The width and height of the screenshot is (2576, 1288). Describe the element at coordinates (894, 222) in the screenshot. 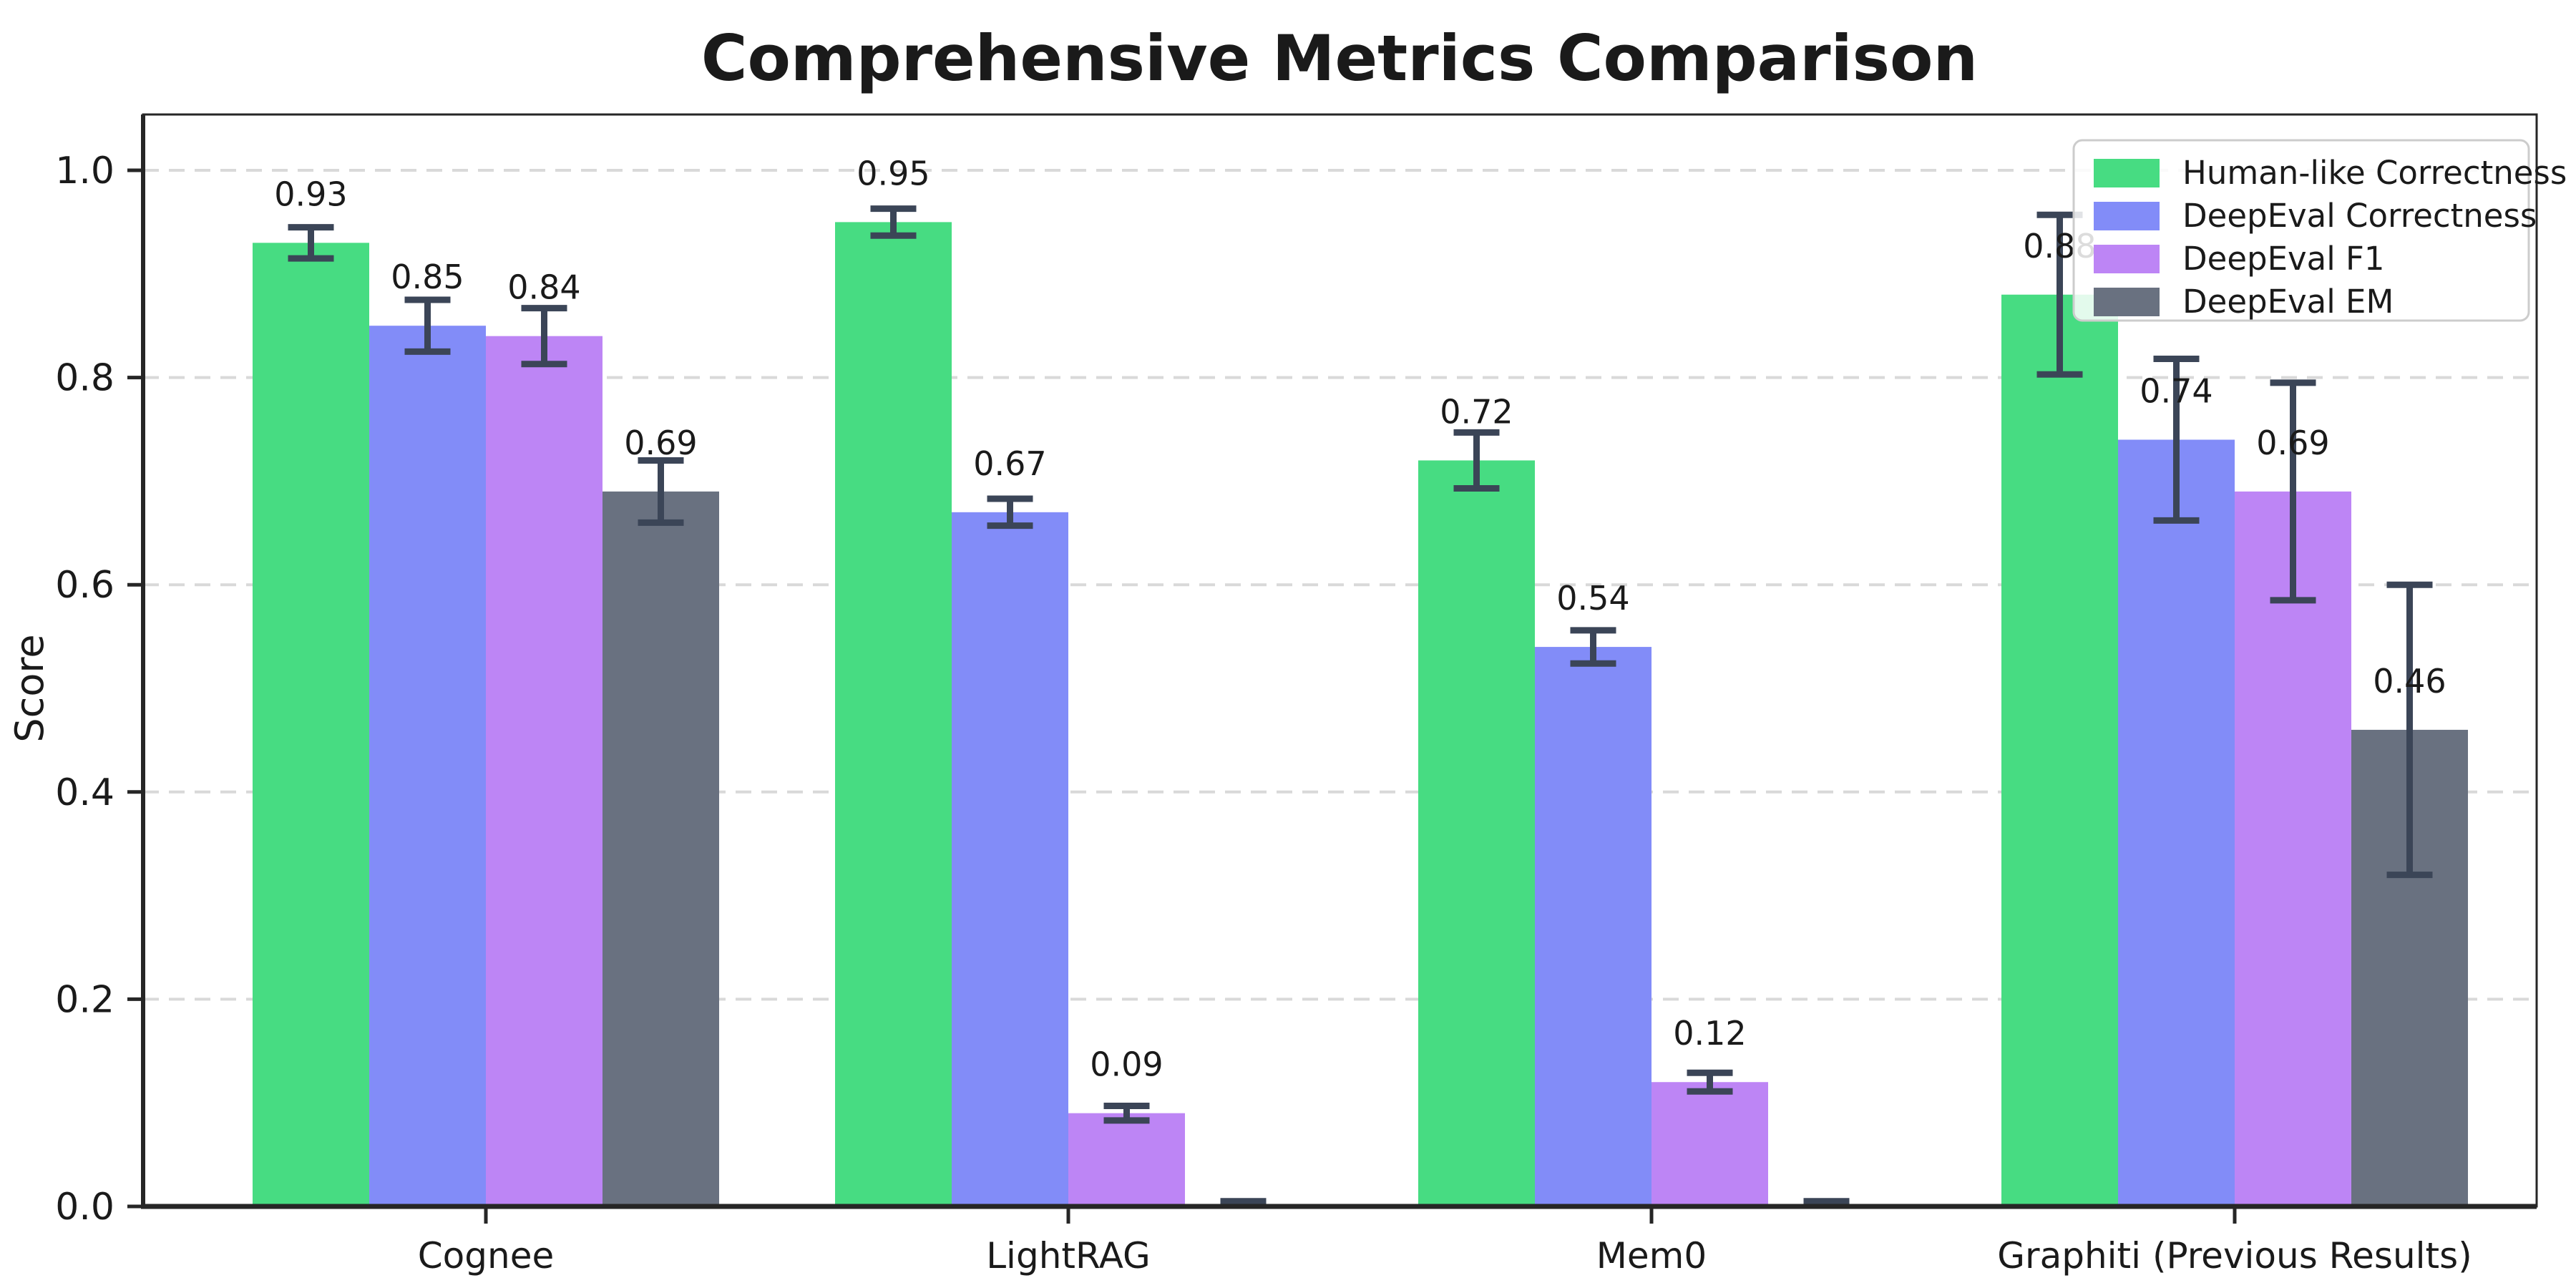

I see `errorbar-human-like-correctness-lightrag` at that location.